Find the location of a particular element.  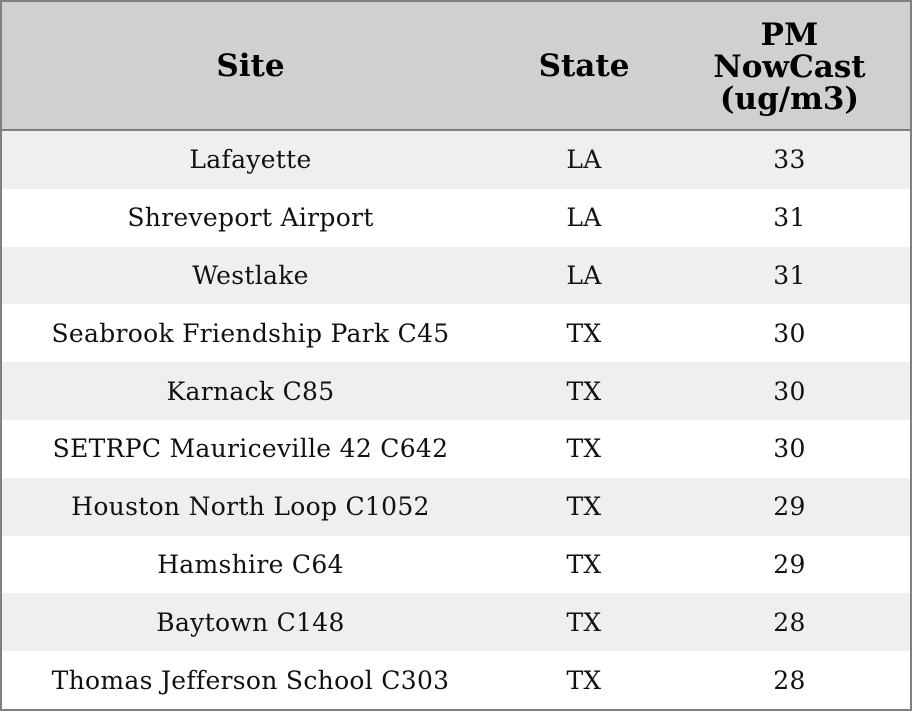

site-cell-text: Westlake is located at coordinates (250, 275).